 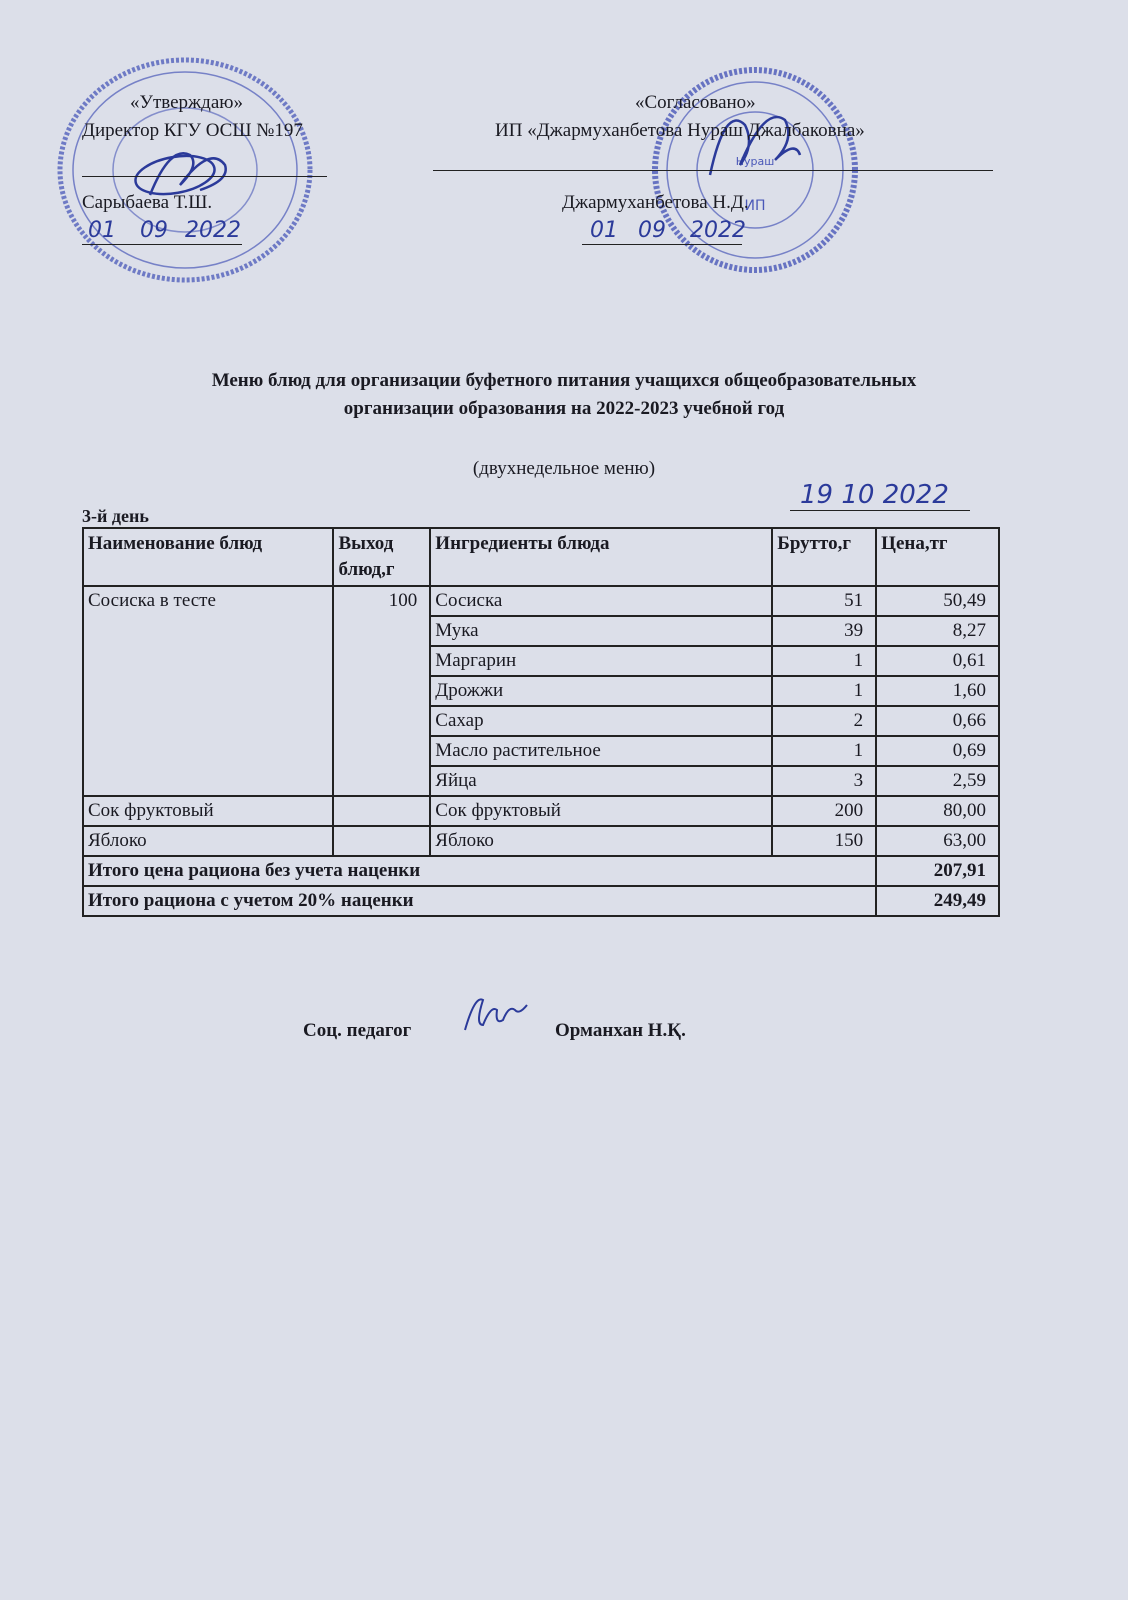 I want to click on approve-date-line, so click(x=162, y=244).